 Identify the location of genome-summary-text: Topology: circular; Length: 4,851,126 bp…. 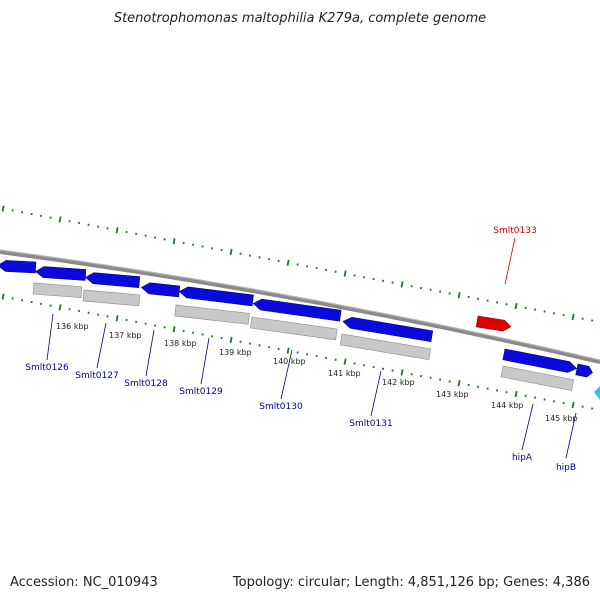
(411, 582).